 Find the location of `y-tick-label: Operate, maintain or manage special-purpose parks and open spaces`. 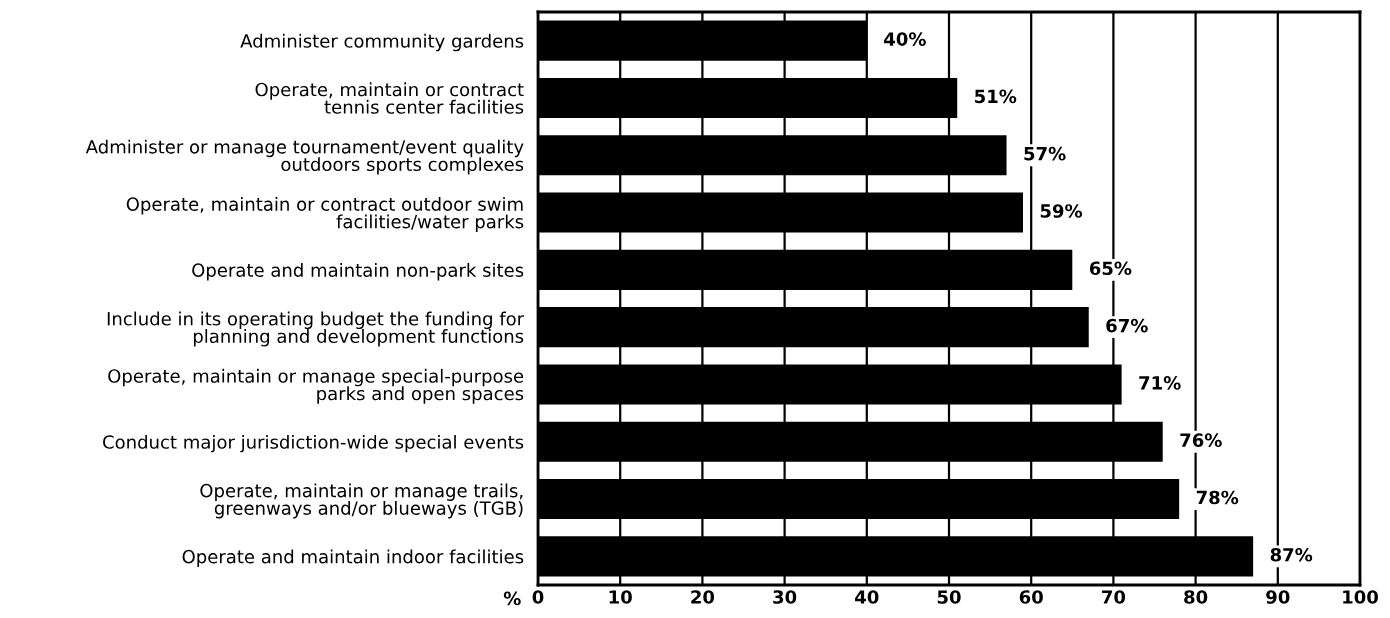

y-tick-label: Operate, maintain or manage special-purpose parks and open spaces is located at coordinates (316, 386).